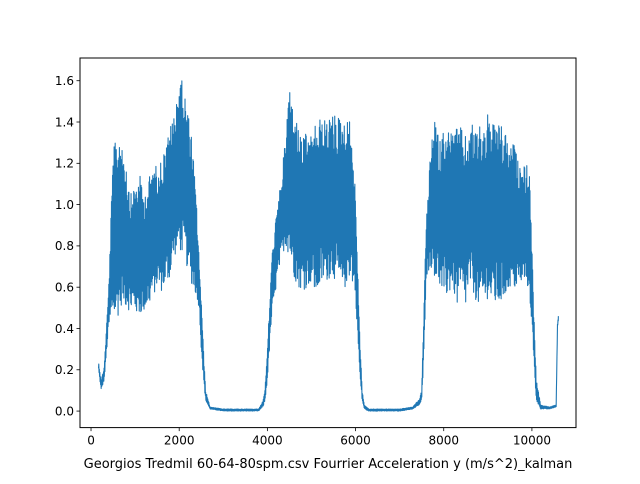 The height and width of the screenshot is (484, 640). What do you see at coordinates (64, 246) in the screenshot?
I see `y-tick-label: 0.8` at bounding box center [64, 246].